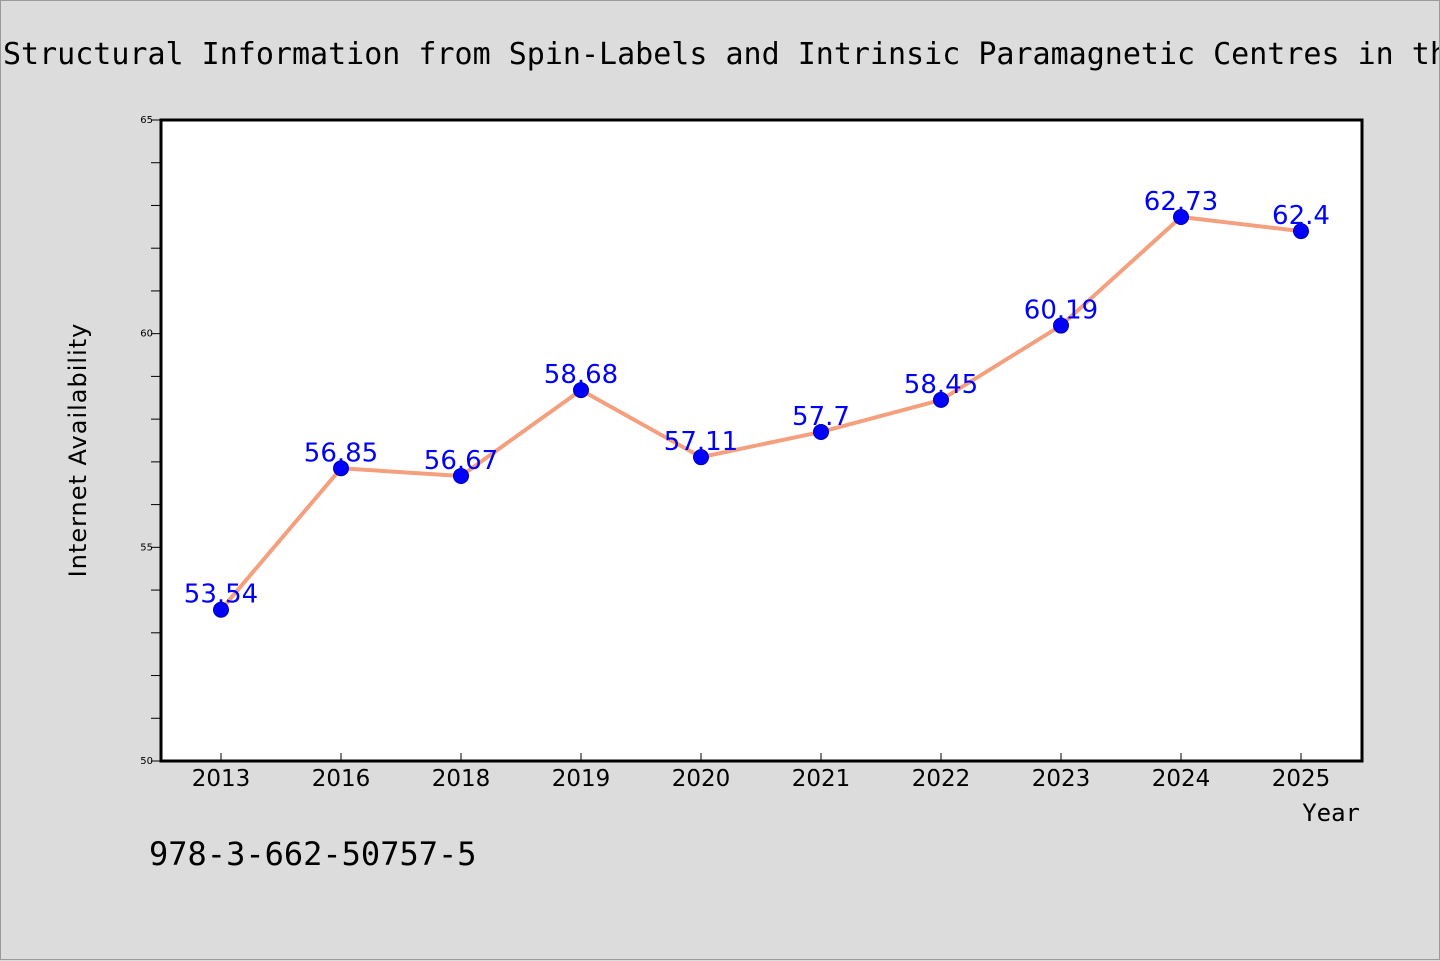 Image resolution: width=1440 pixels, height=961 pixels. Describe the element at coordinates (156, 440) in the screenshot. I see `y-minor-ticks` at that location.